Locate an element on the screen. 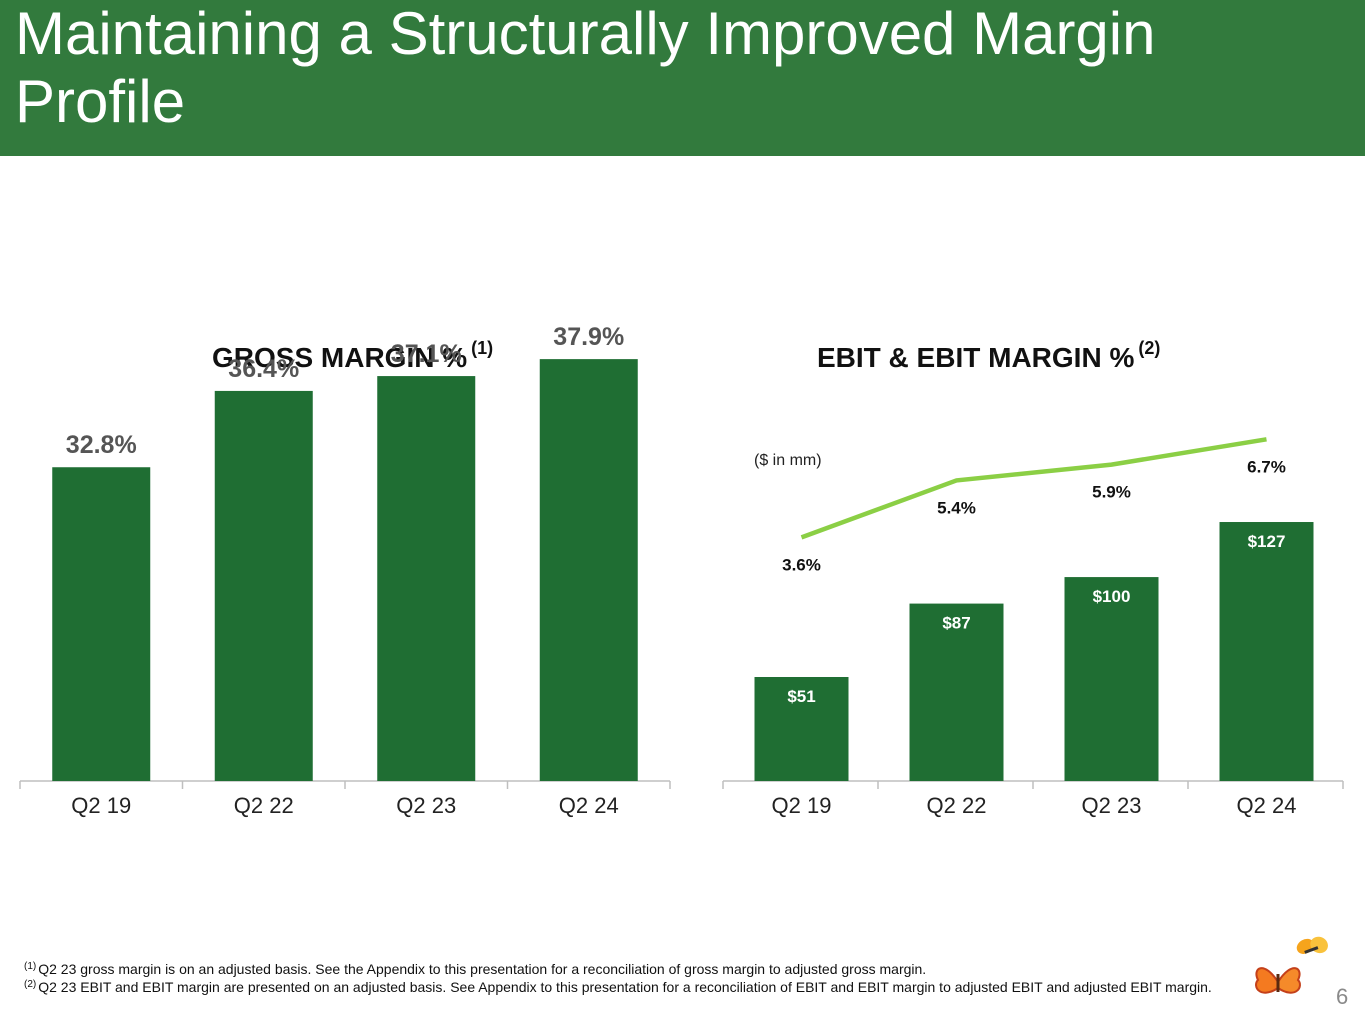 This screenshot has height=1024, width=1365. gross-margin-chart-title: GROSS MARGIN % (1) is located at coordinates (352, 356).